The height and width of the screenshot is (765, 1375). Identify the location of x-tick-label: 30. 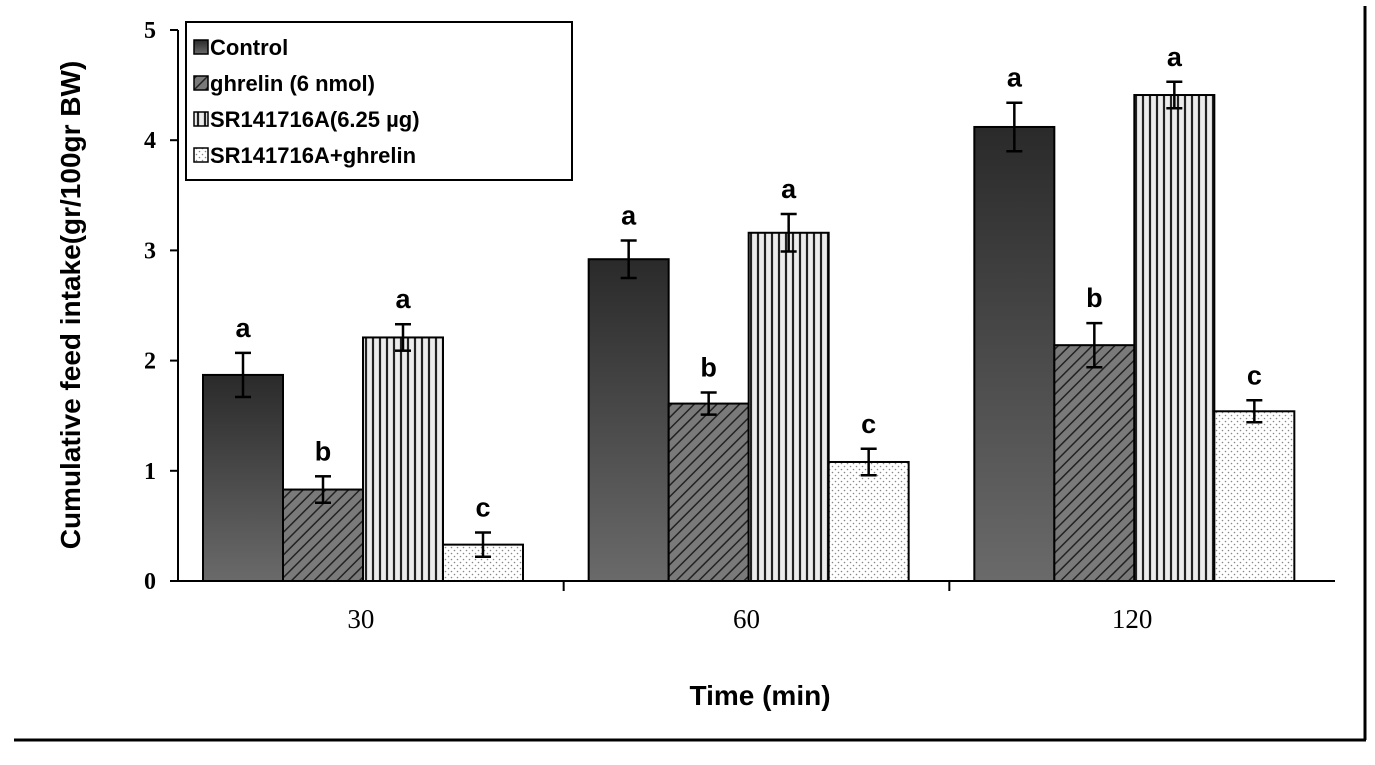
(360, 619).